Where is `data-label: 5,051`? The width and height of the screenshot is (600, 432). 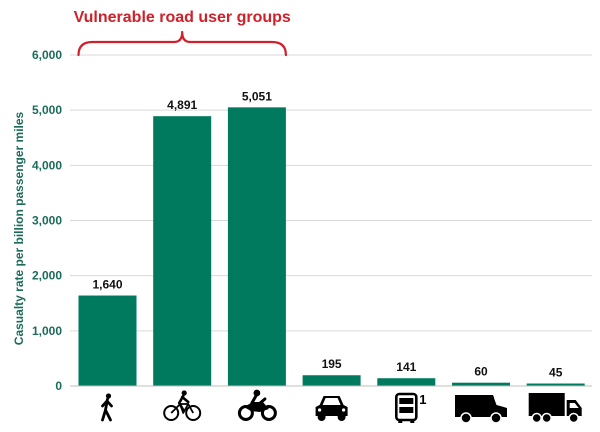
data-label: 5,051 is located at coordinates (257, 96).